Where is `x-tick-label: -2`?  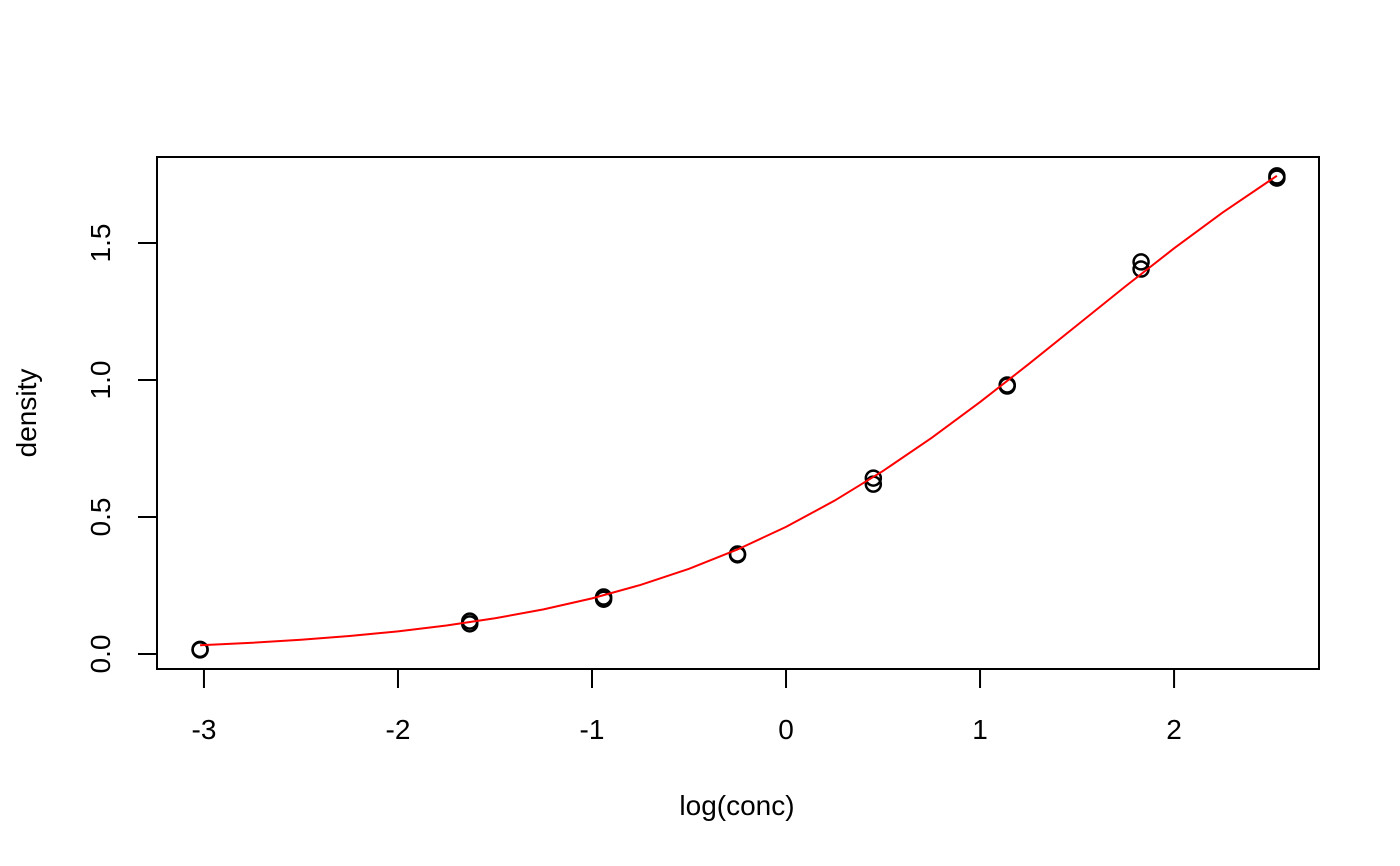 x-tick-label: -2 is located at coordinates (398, 729).